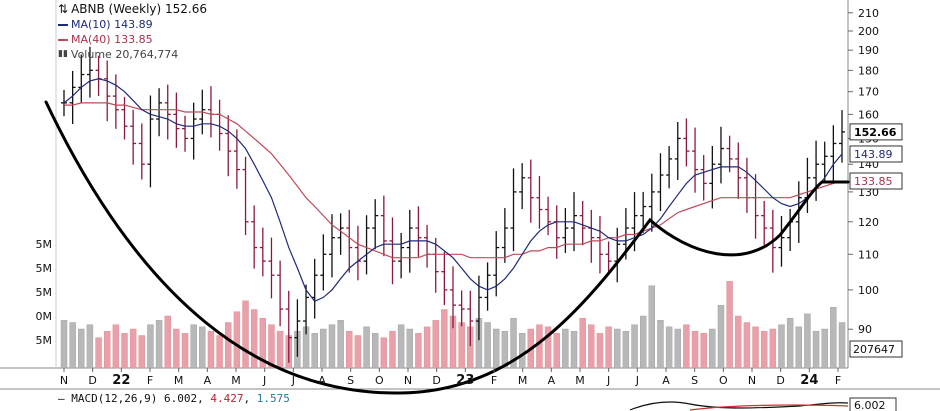 This screenshot has height=411, width=940. I want to click on volume-tick-label: 5M, so click(44, 292).